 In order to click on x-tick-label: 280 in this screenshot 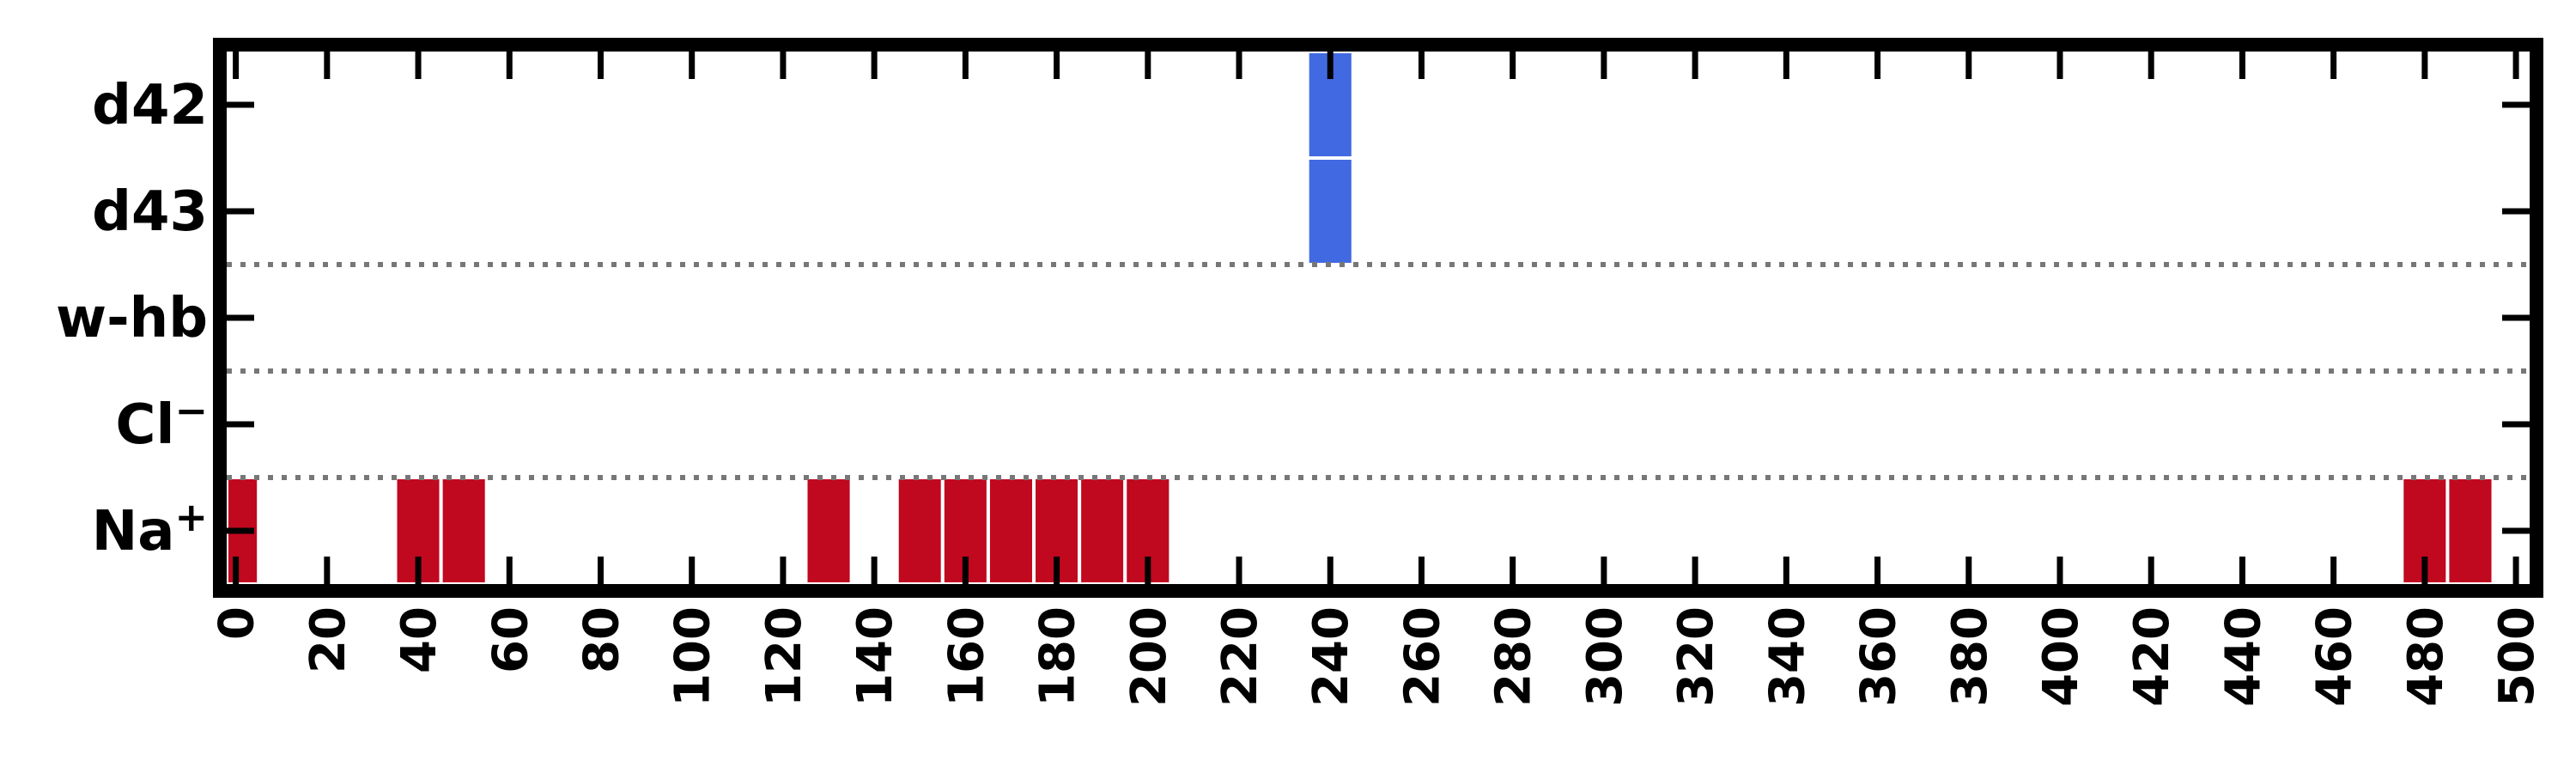, I will do `click(1514, 656)`.